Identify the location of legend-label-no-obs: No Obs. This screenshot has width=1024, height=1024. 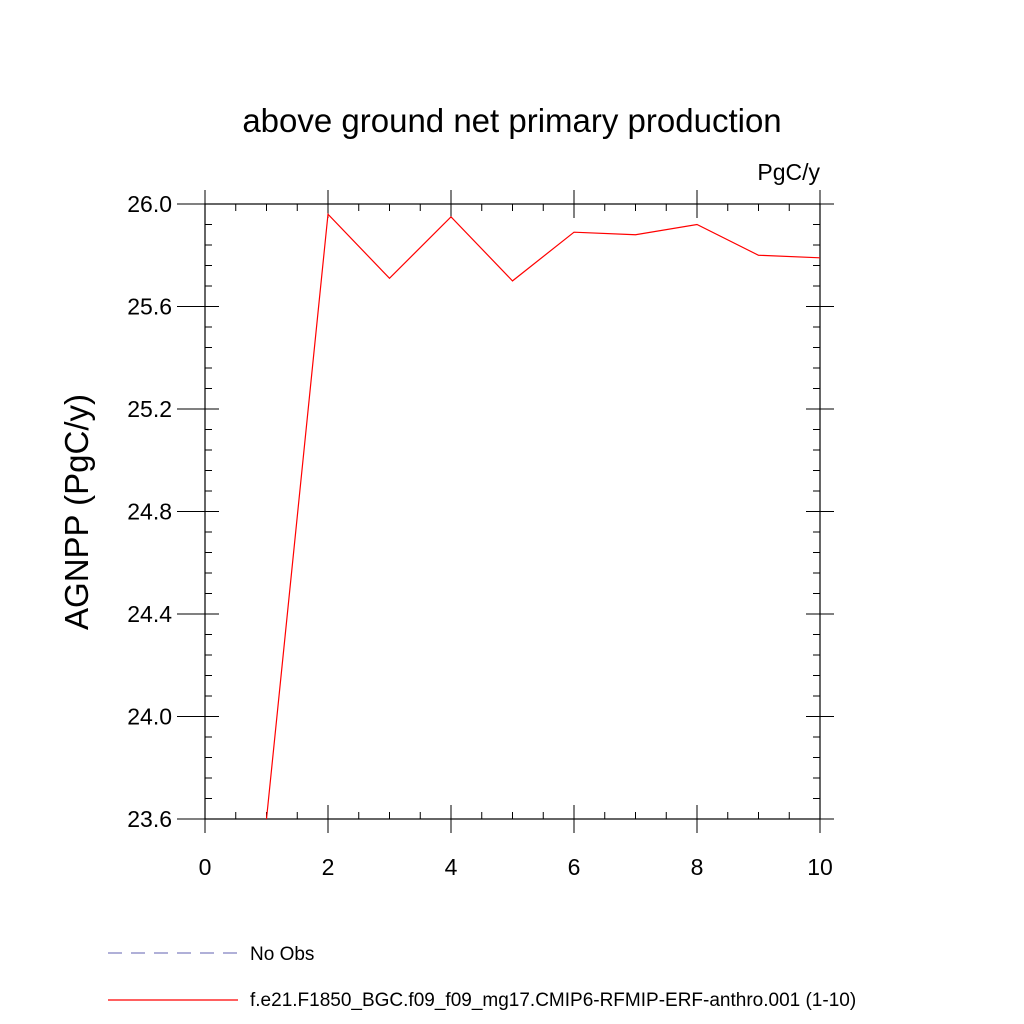
(282, 954).